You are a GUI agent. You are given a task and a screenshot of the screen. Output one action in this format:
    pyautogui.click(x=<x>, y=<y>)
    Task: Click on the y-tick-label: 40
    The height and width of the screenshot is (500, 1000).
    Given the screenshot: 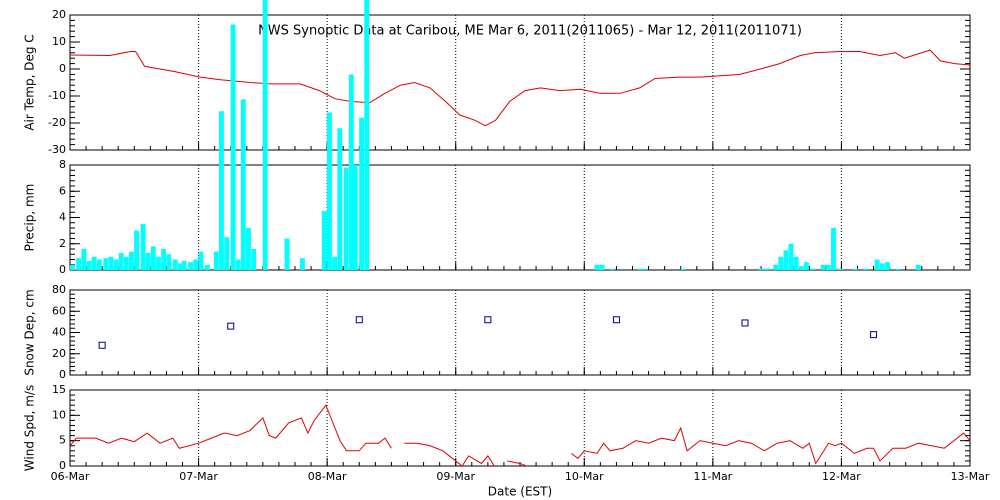 What is the action you would take?
    pyautogui.click(x=59, y=332)
    